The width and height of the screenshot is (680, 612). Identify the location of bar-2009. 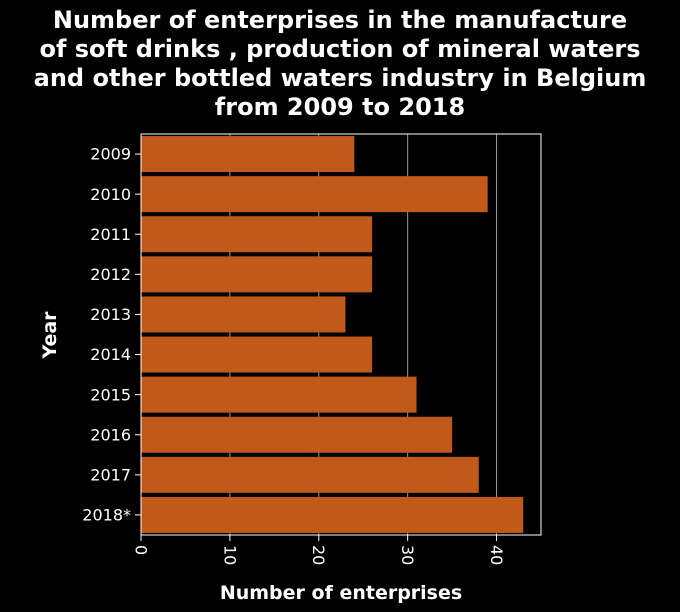
(248, 154).